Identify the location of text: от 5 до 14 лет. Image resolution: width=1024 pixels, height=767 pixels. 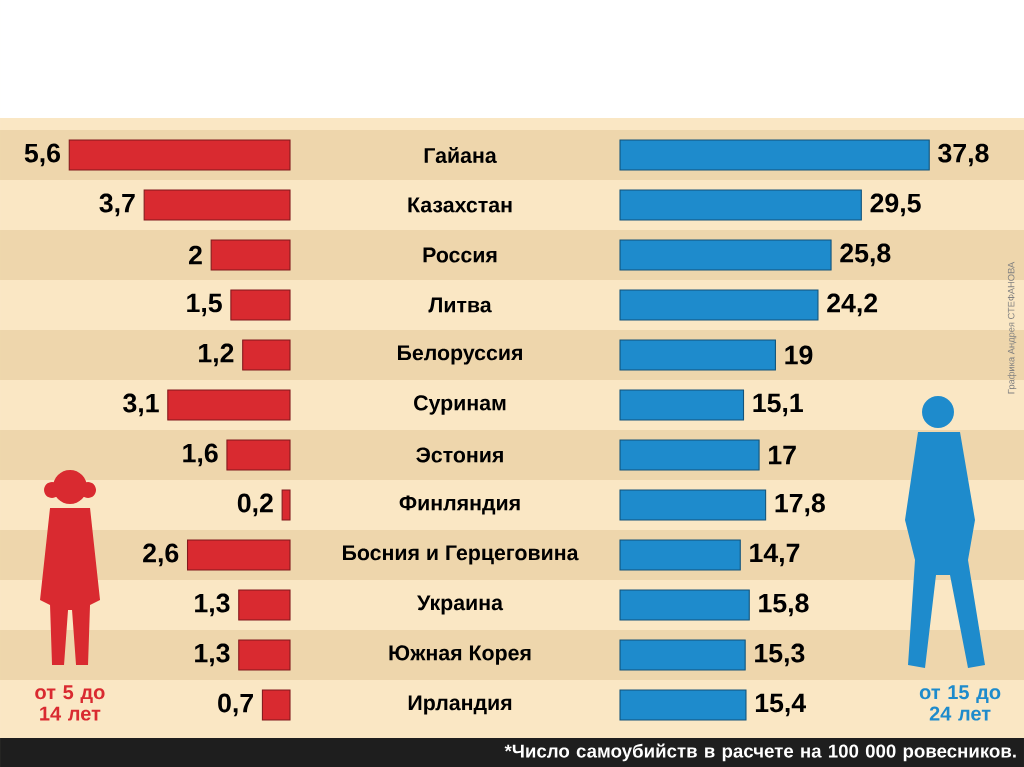
(70, 703).